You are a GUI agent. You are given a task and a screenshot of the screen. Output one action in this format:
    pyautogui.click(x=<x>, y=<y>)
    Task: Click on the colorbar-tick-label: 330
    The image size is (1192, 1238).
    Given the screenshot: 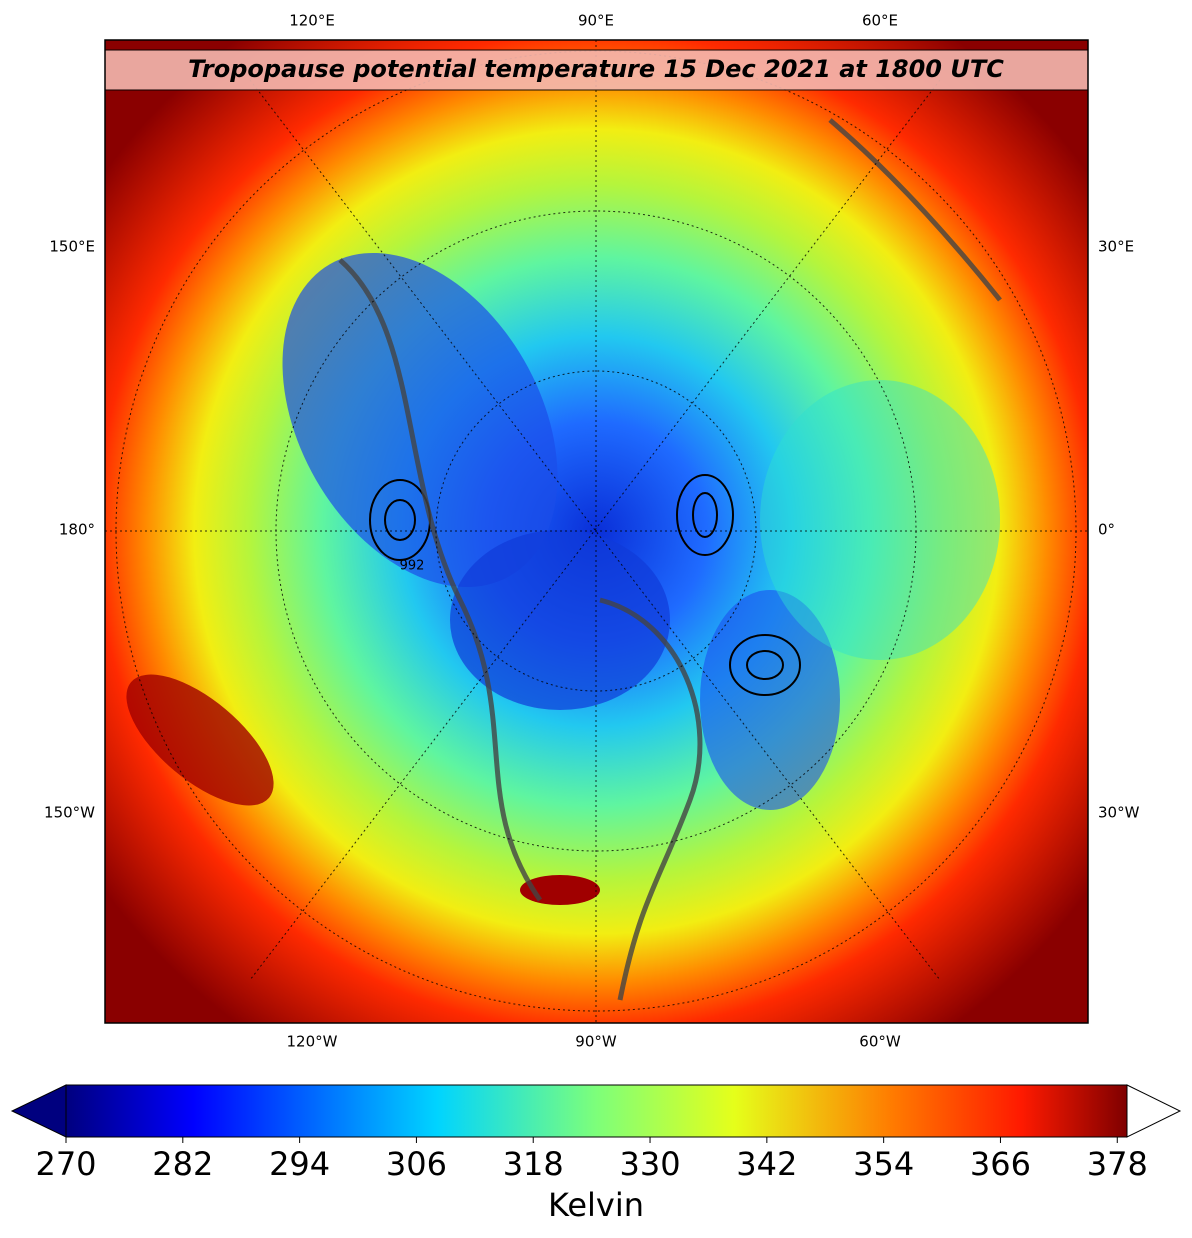 What is the action you would take?
    pyautogui.click(x=649, y=1164)
    